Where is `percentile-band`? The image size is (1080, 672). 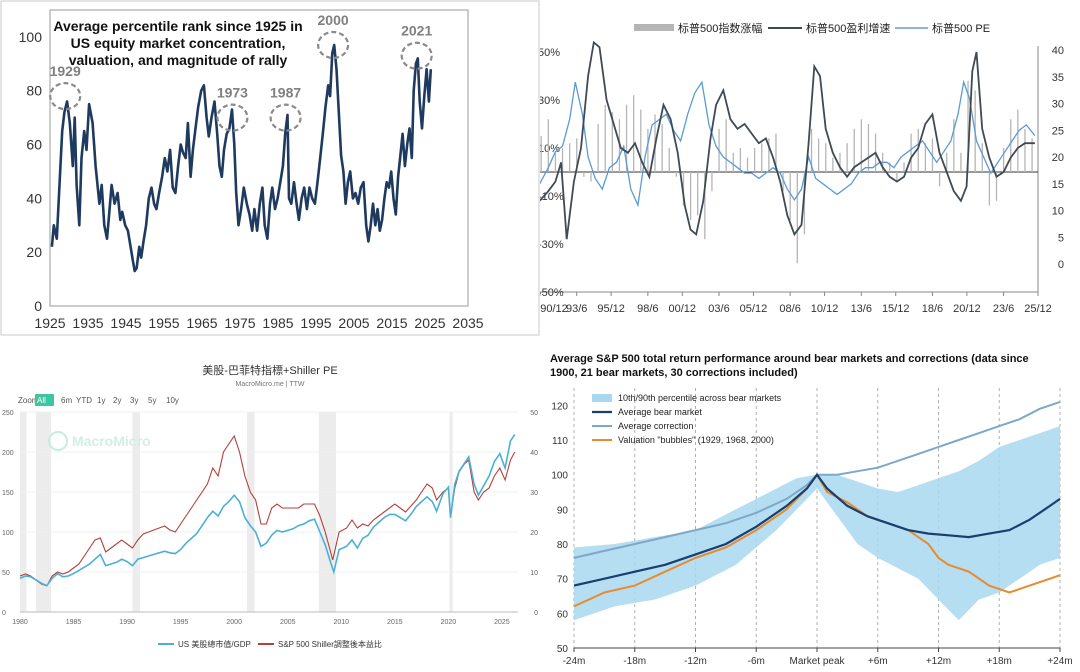
percentile-band is located at coordinates (817, 523).